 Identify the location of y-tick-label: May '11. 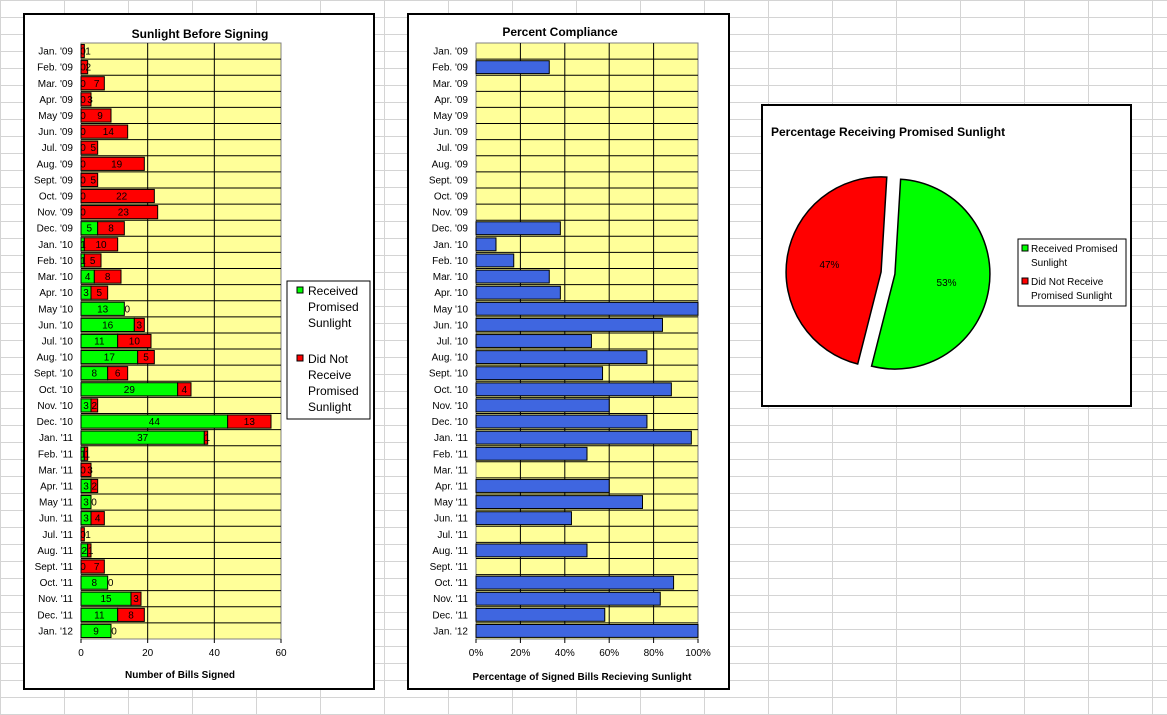
(451, 503).